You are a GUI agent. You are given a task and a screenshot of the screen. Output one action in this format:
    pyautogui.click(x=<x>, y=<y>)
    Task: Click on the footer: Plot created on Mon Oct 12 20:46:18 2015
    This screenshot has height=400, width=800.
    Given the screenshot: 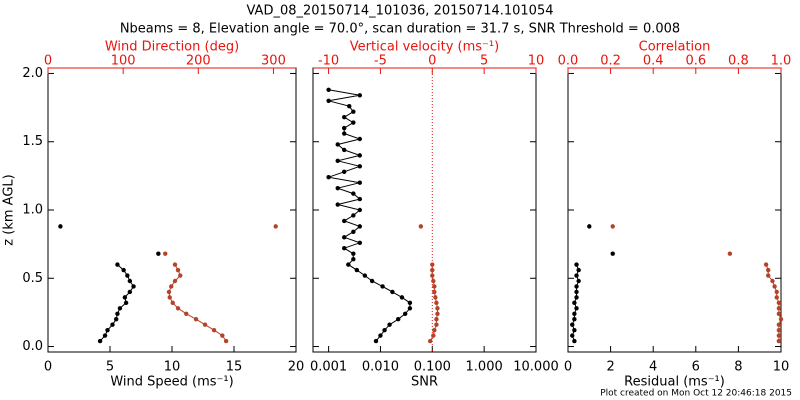 What is the action you would take?
    pyautogui.click(x=696, y=394)
    